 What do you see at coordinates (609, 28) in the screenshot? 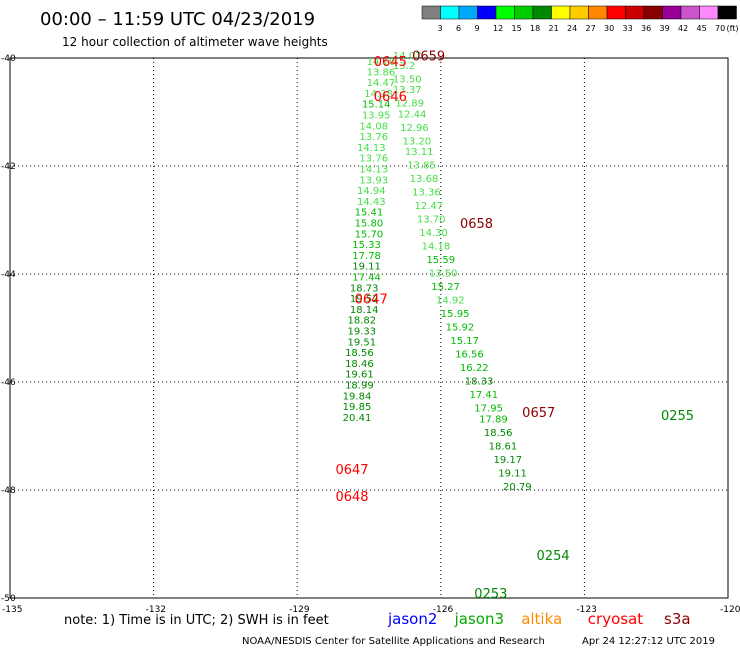
I see `legend-bin-label: 30` at bounding box center [609, 28].